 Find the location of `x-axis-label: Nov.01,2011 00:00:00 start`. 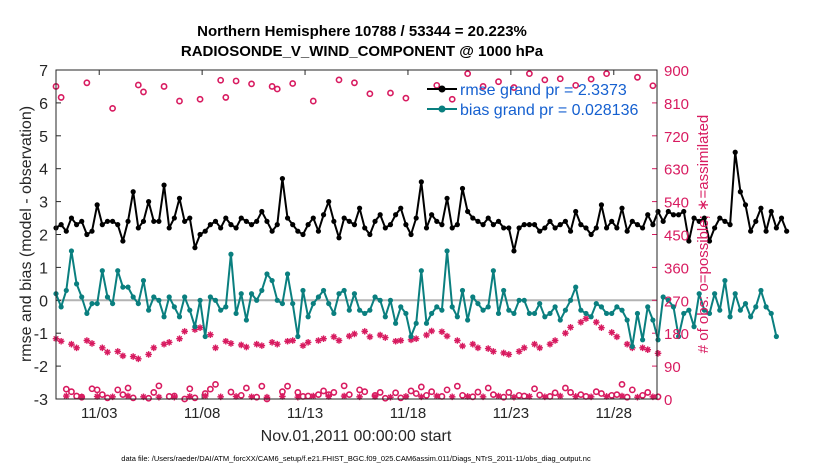

x-axis-label: Nov.01,2011 00:00:00 start is located at coordinates (356, 436).